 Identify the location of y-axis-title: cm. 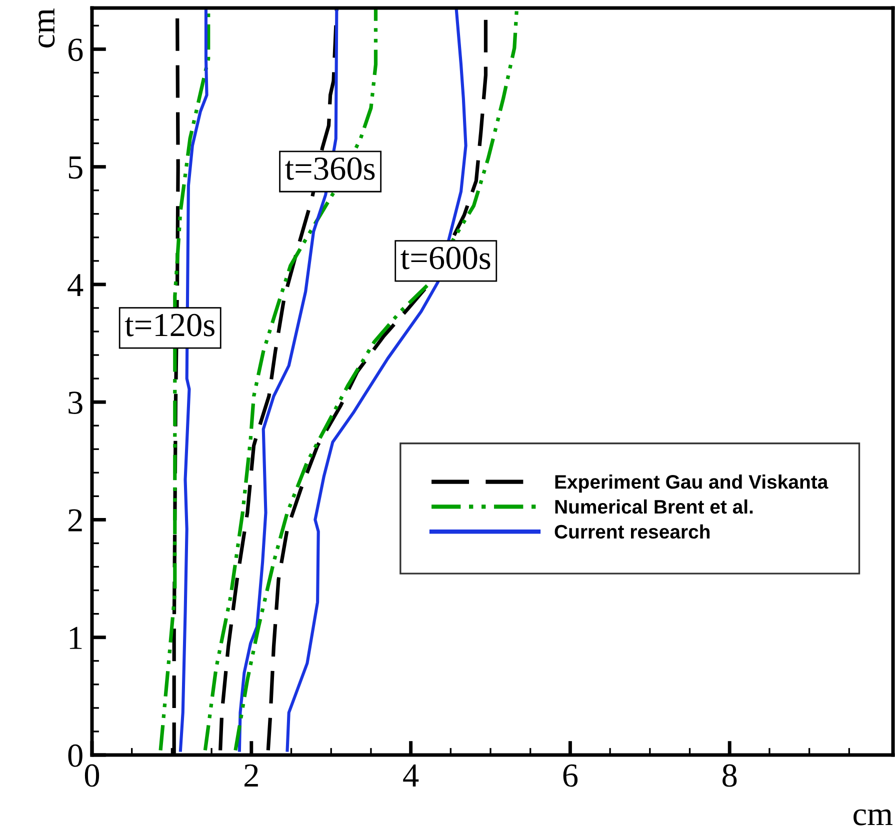
(46, 28).